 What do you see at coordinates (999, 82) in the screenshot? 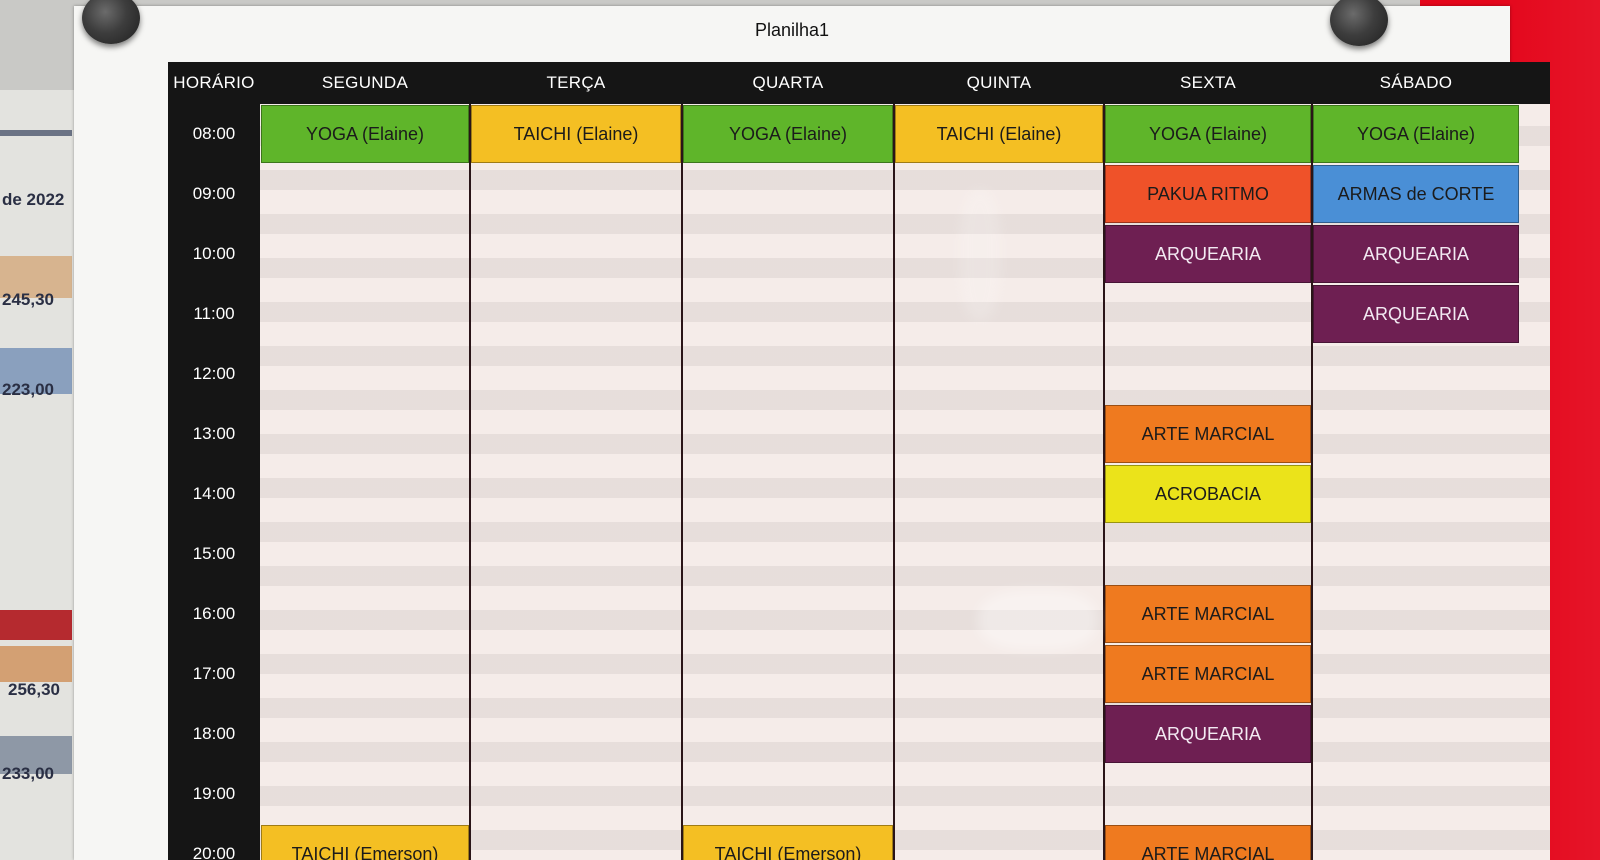
I see `column-header-qui: QUINTA` at bounding box center [999, 82].